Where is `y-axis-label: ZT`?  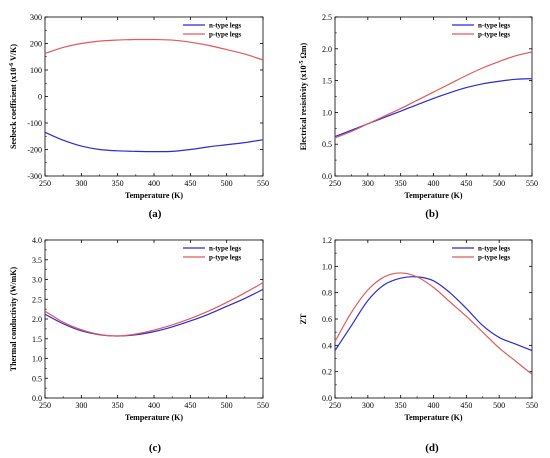
y-axis-label: ZT is located at coordinates (303, 318).